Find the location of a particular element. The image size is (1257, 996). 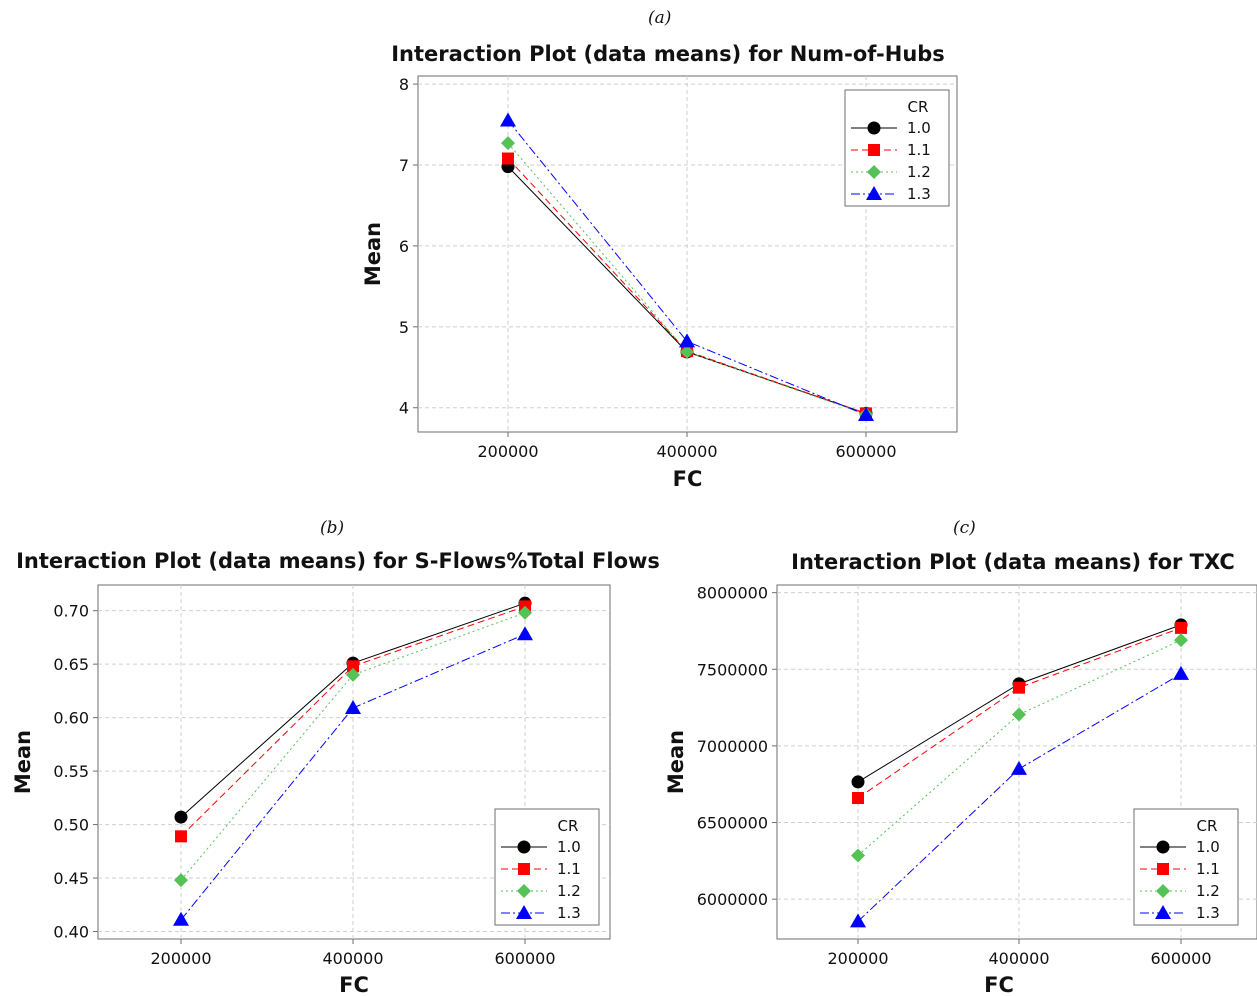

y-tick-label: 6500000 is located at coordinates (732, 823).